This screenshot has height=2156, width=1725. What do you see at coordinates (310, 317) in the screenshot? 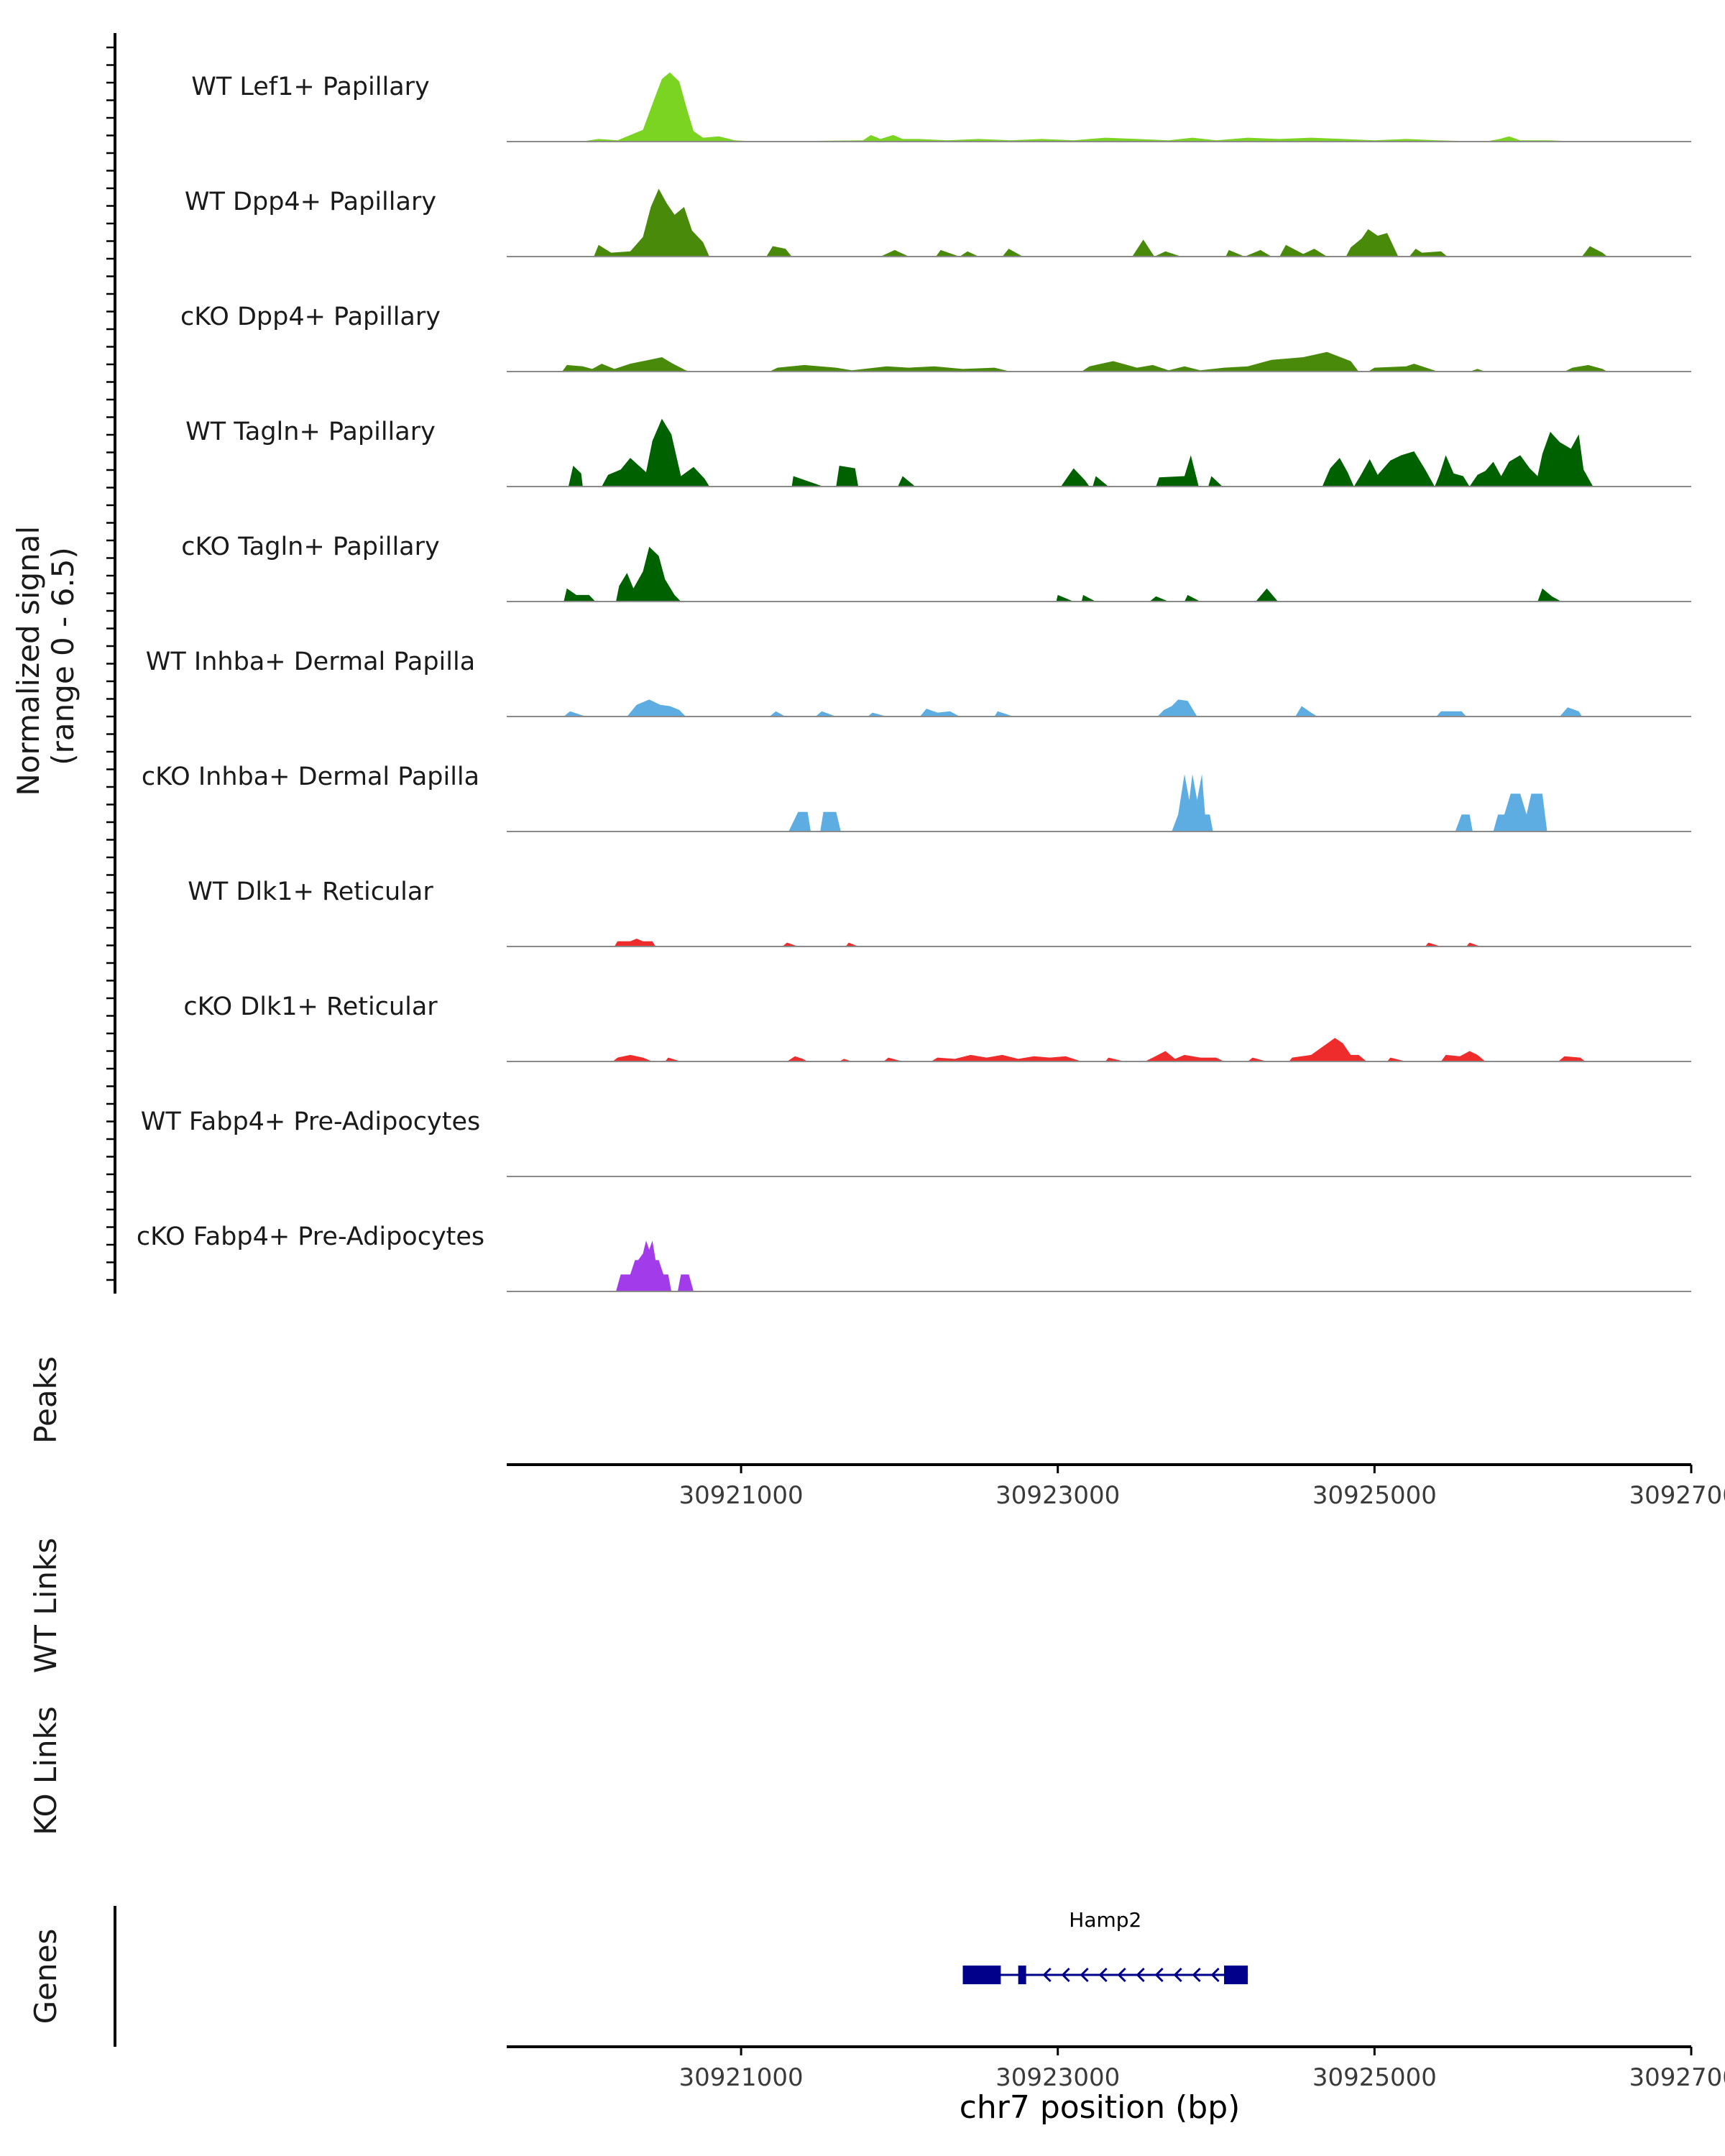
I see `track-label: cKO Dpp4+ Papillary` at bounding box center [310, 317].